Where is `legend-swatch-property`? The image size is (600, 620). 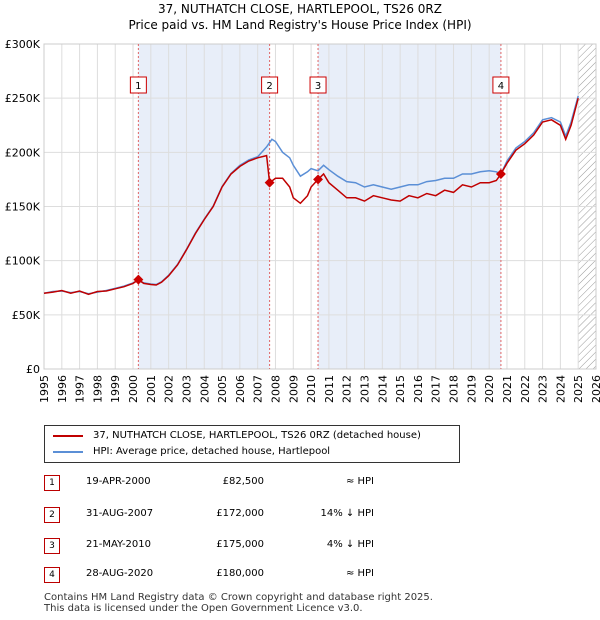
legend-swatch-property is located at coordinates (68, 435).